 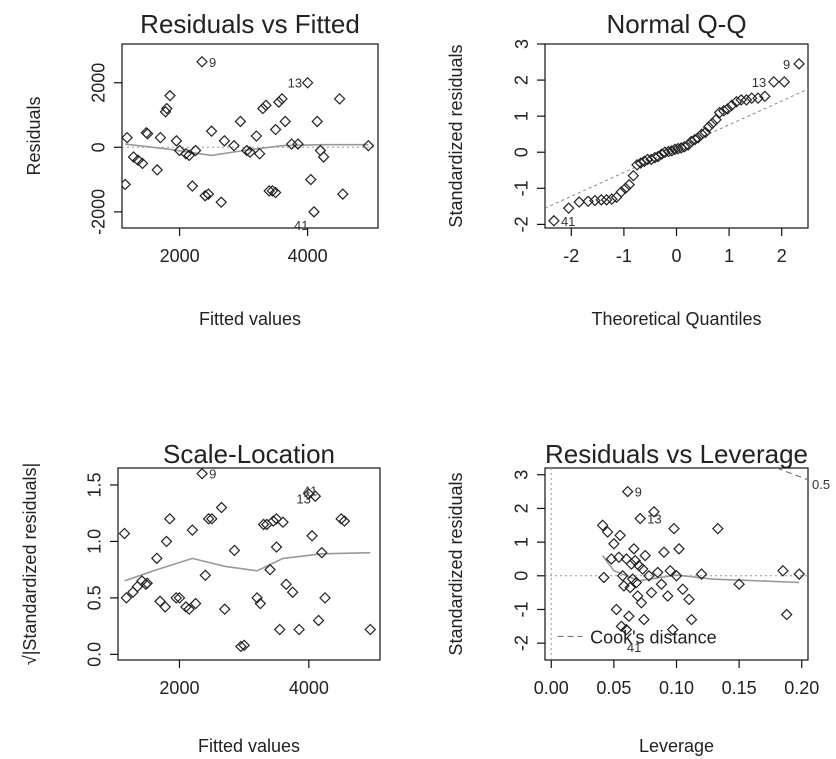 What do you see at coordinates (179, 688) in the screenshot?
I see `x-tick-label: 2000` at bounding box center [179, 688].